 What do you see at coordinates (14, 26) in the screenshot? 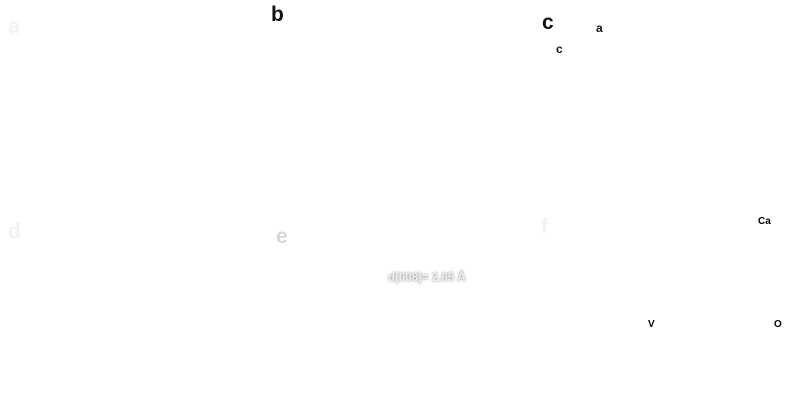
I see `panel-a-label: a` at bounding box center [14, 26].